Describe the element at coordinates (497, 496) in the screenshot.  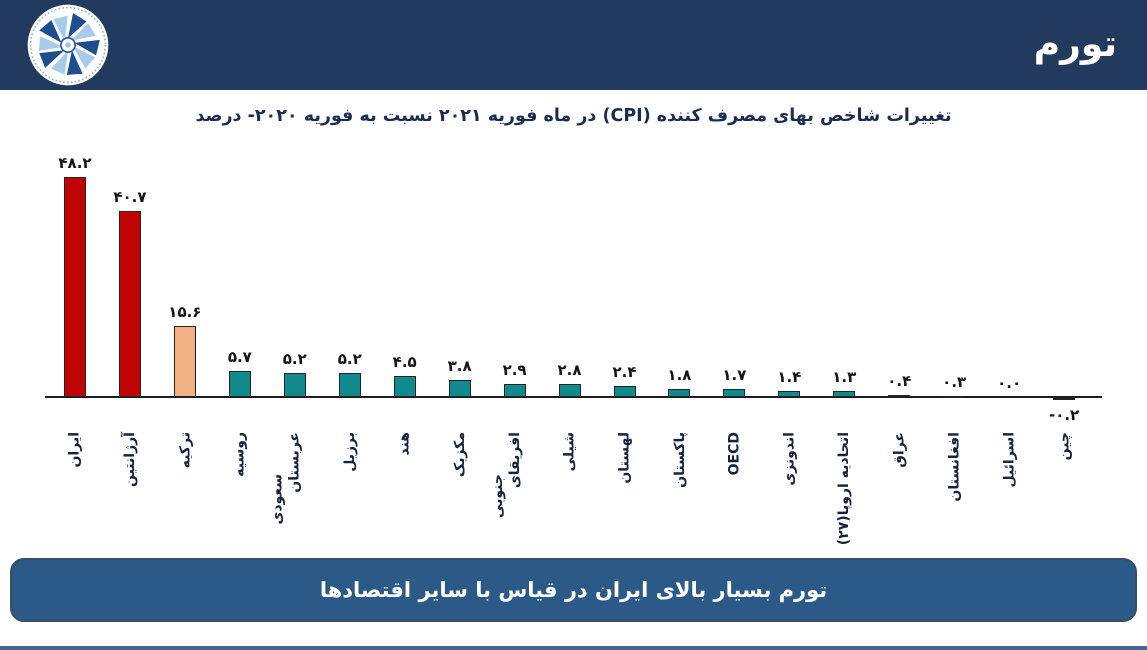
I see `axis-category-label: جنوبی` at that location.